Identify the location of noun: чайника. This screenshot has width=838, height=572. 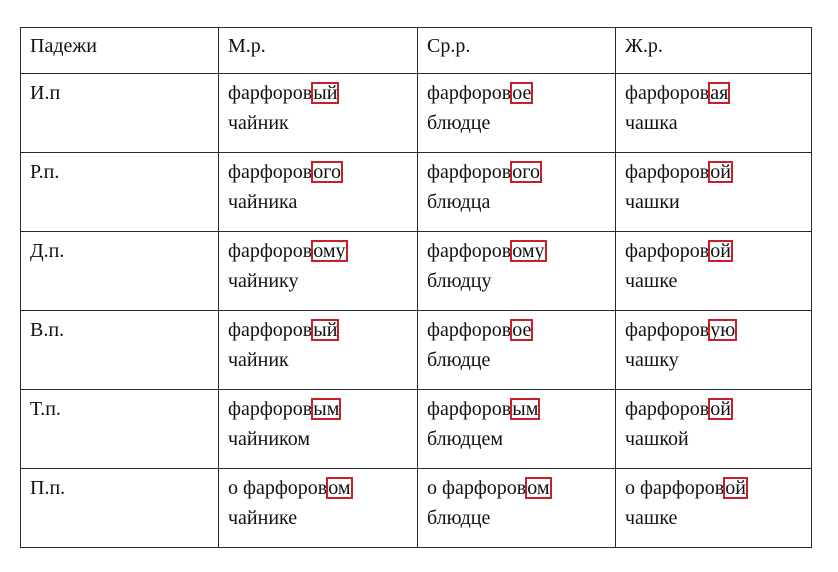
(263, 202).